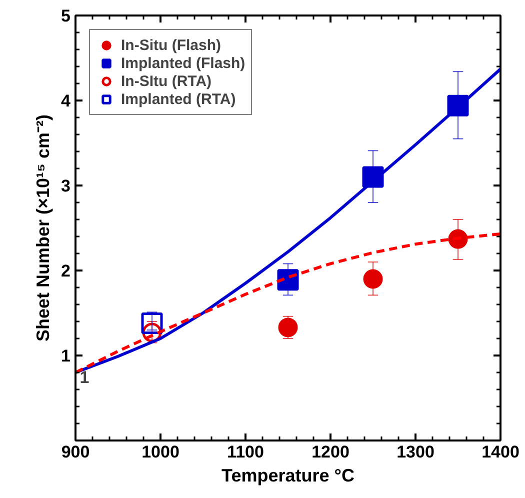 Image resolution: width=525 pixels, height=498 pixels. I want to click on x-tick-label: 1300, so click(415, 452).